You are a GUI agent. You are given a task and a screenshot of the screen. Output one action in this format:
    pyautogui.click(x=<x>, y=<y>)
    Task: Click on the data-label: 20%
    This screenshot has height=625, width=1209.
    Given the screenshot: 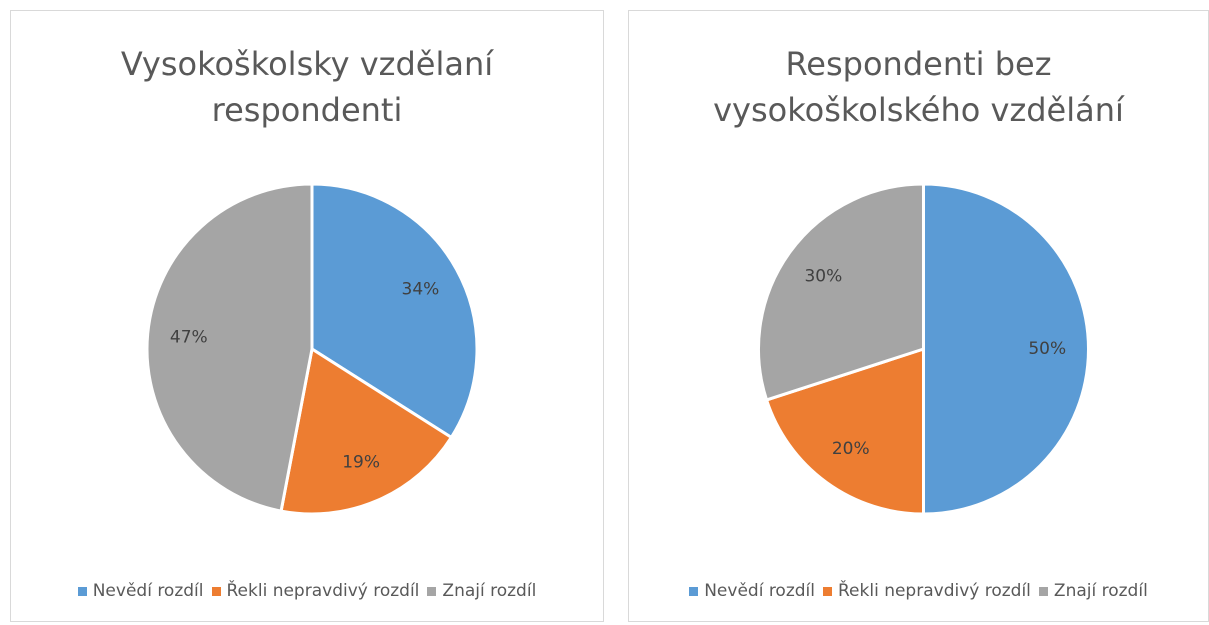 What is the action you would take?
    pyautogui.click(x=851, y=449)
    